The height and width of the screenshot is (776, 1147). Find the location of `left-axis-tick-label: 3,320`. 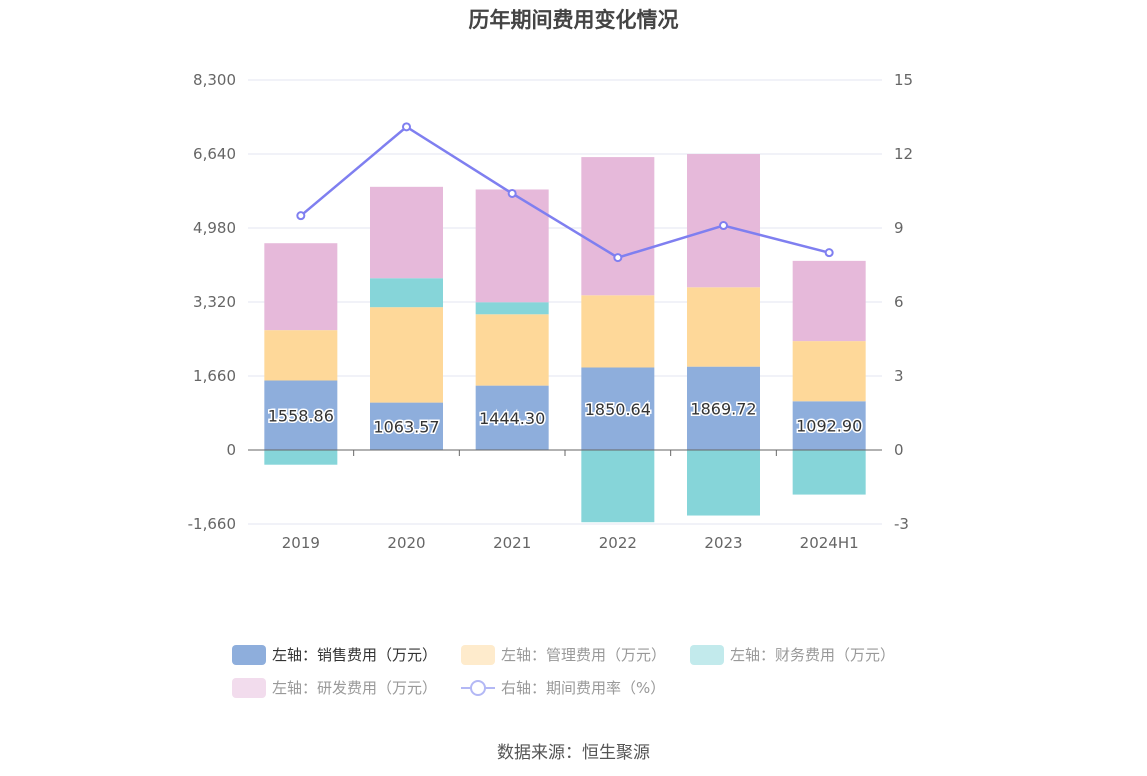

left-axis-tick-label: 3,320 is located at coordinates (214, 302).